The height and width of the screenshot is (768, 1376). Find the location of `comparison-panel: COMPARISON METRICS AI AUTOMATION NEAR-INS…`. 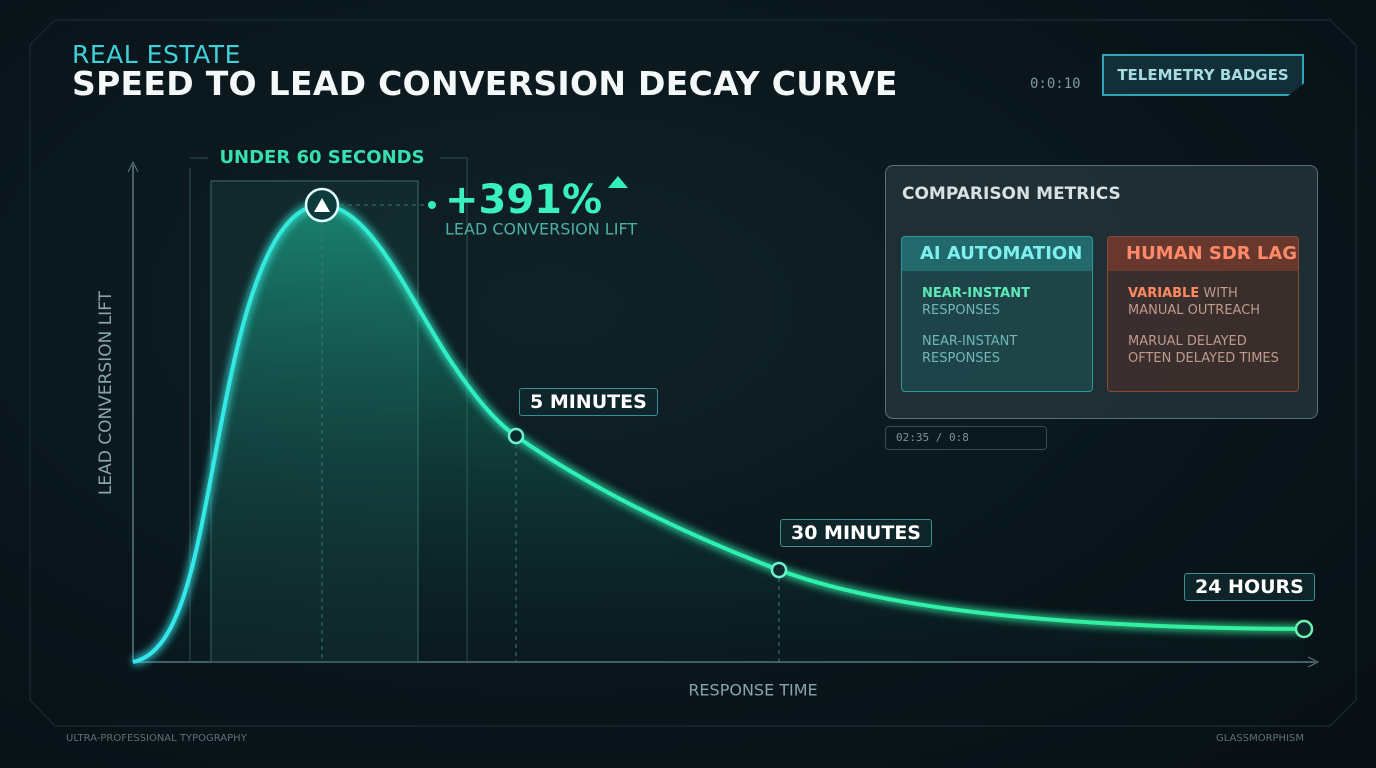

comparison-panel: COMPARISON METRICS AI AUTOMATION NEAR-INS… is located at coordinates (1101, 292).